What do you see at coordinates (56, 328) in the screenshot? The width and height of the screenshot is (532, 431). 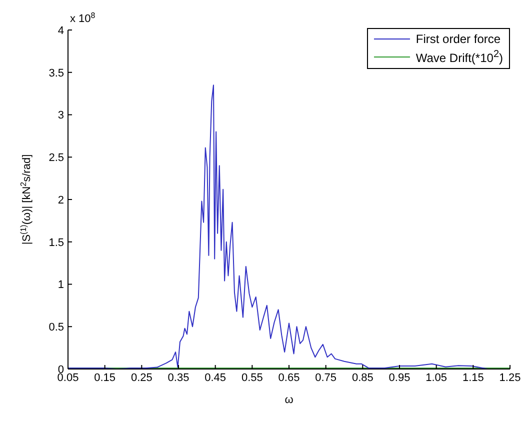 I see `y-tick-label: 0.5` at bounding box center [56, 328].